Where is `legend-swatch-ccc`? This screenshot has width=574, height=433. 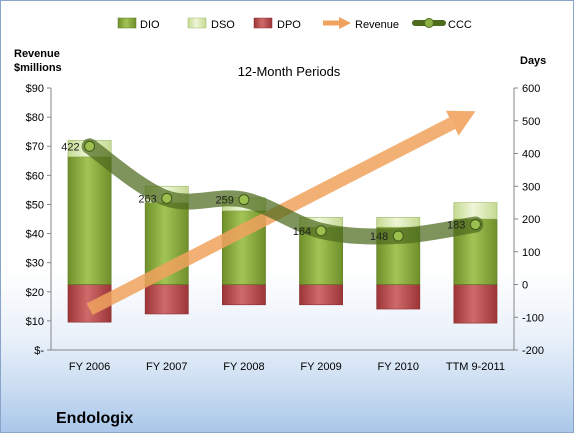 legend-swatch-ccc is located at coordinates (429, 23).